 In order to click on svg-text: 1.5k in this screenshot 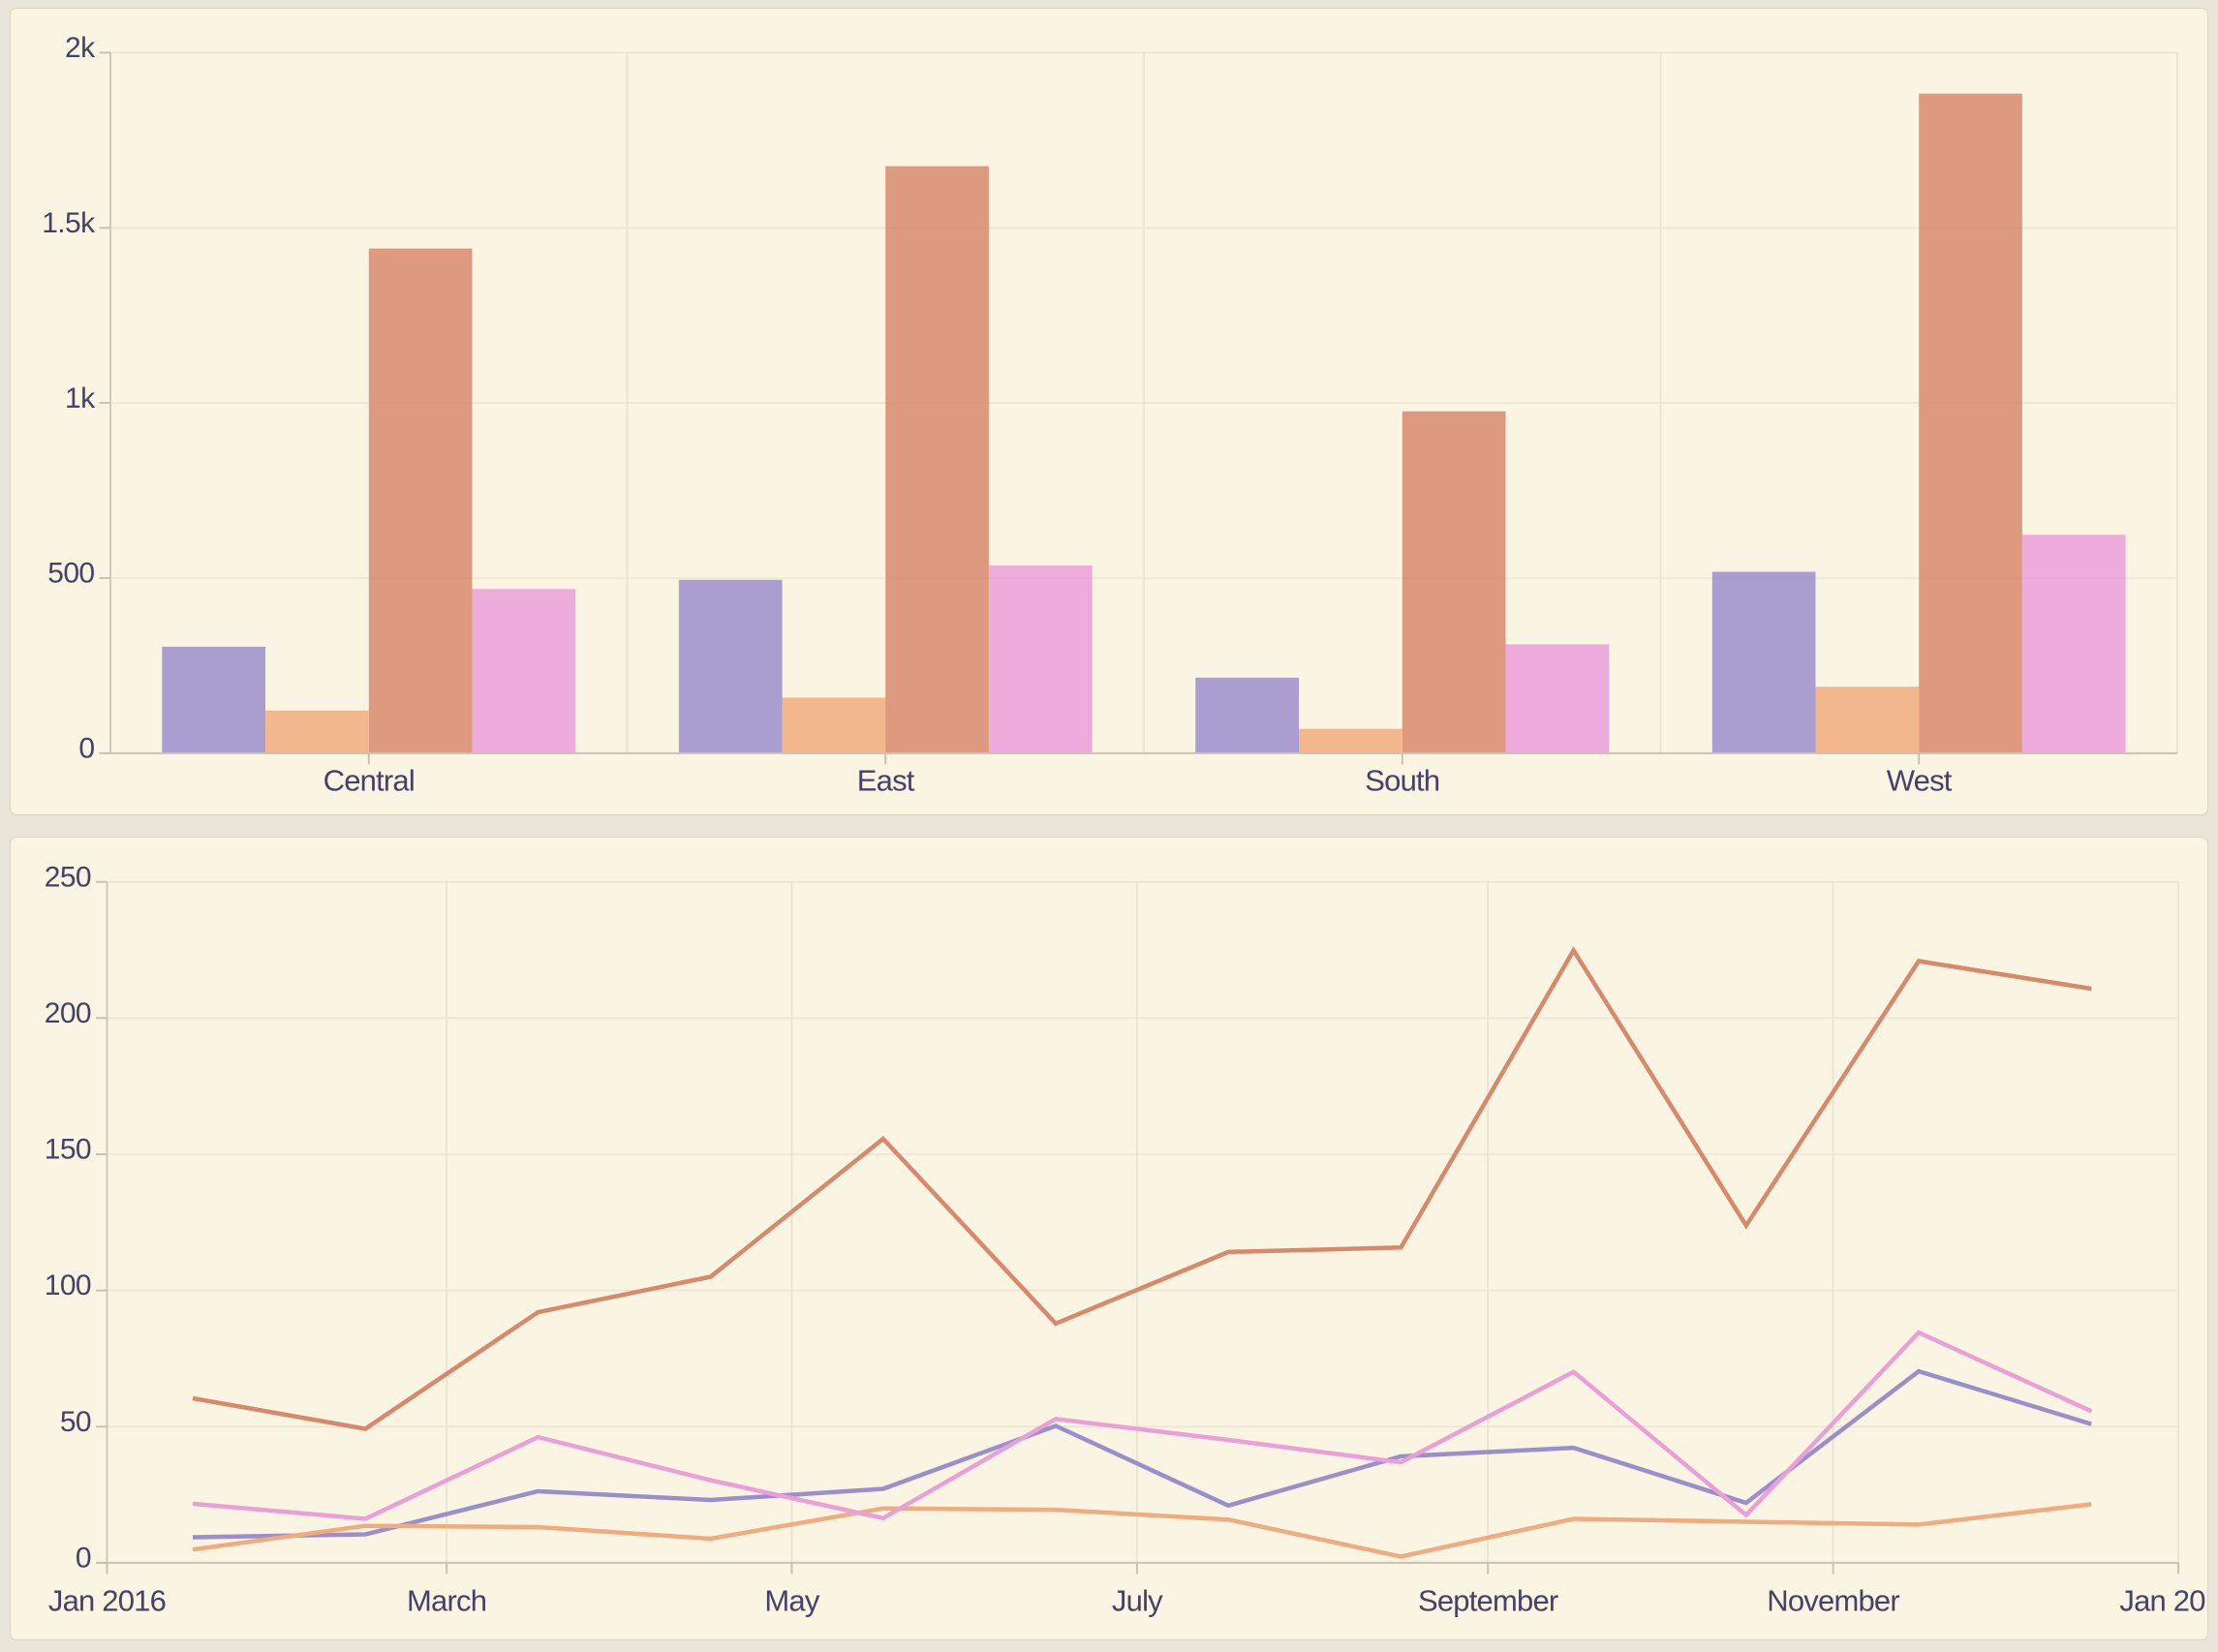, I will do `click(69, 223)`.